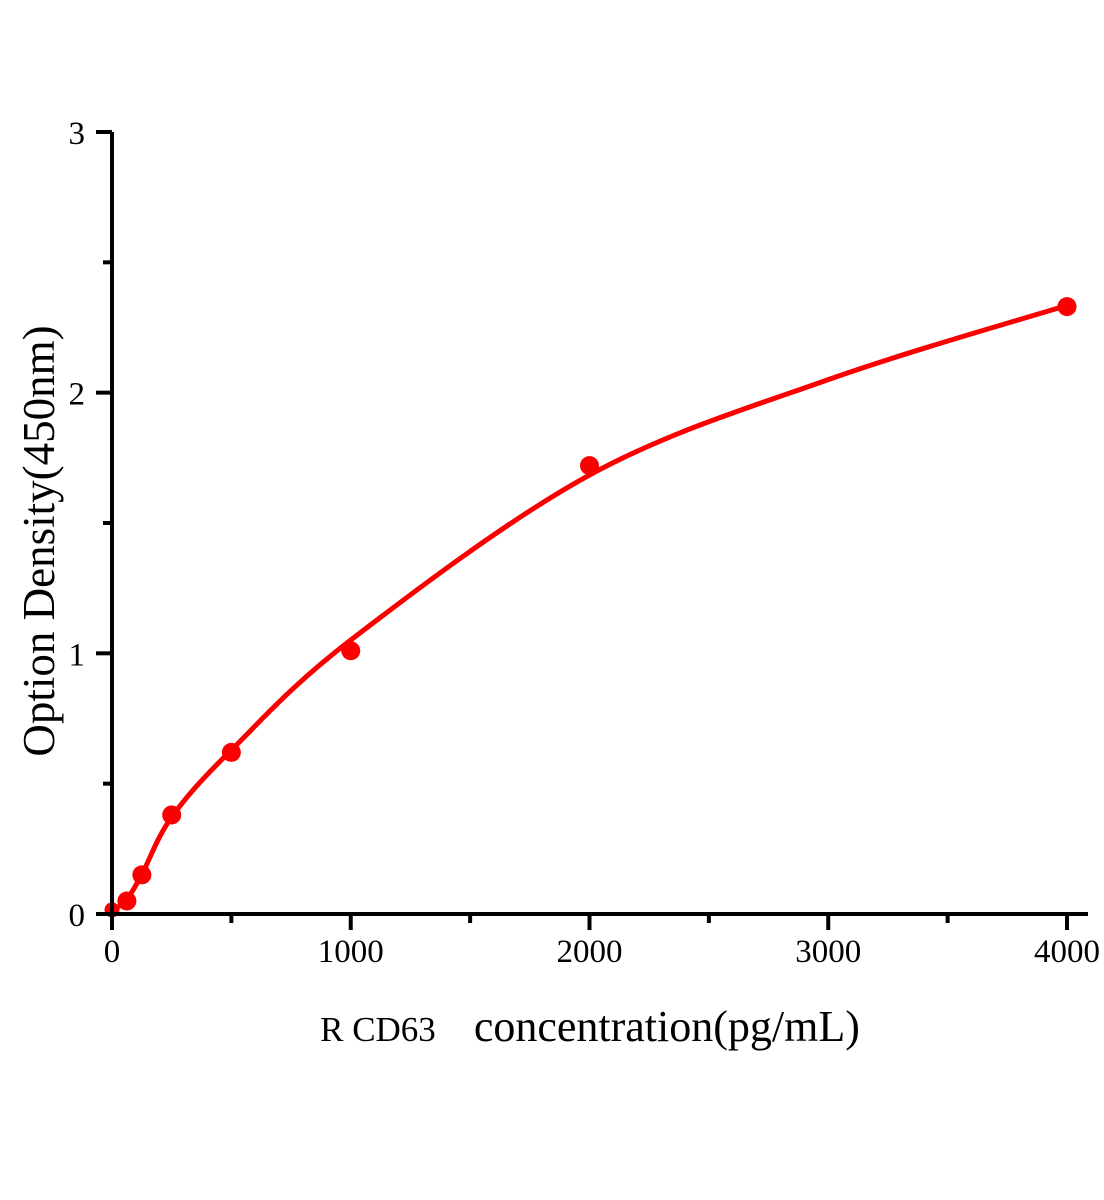  Describe the element at coordinates (77, 916) in the screenshot. I see `y-tick-label-0: 0` at that location.